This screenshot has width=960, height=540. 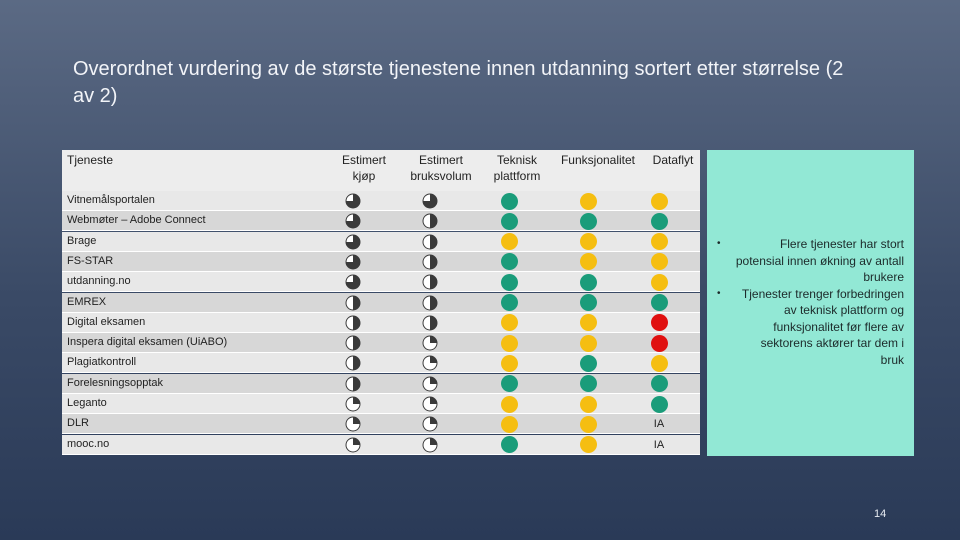 What do you see at coordinates (381, 241) in the screenshot?
I see `table-row: Brage` at bounding box center [381, 241].